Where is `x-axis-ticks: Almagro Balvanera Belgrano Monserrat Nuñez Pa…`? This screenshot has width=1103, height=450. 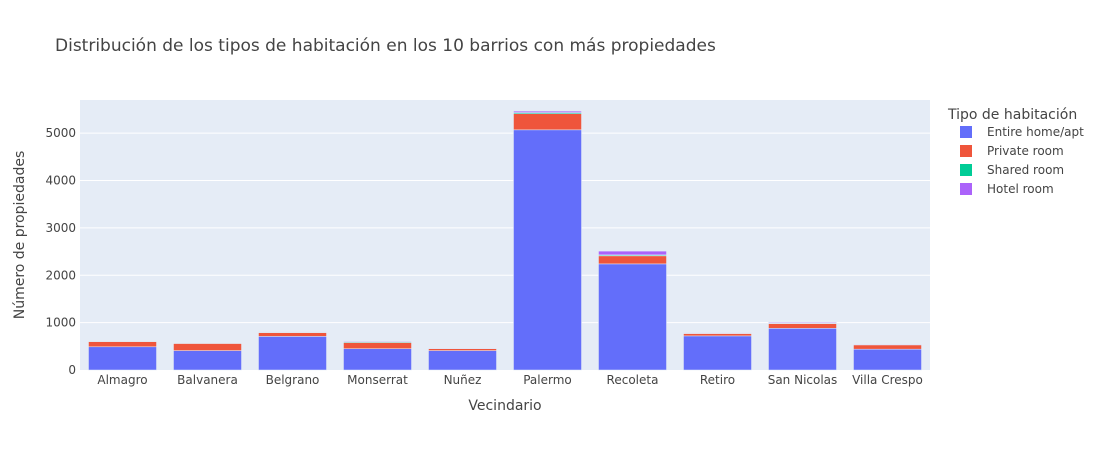 x-axis-ticks: Almagro Balvanera Belgrano Monserrat Nuñez Pa… is located at coordinates (509, 380).